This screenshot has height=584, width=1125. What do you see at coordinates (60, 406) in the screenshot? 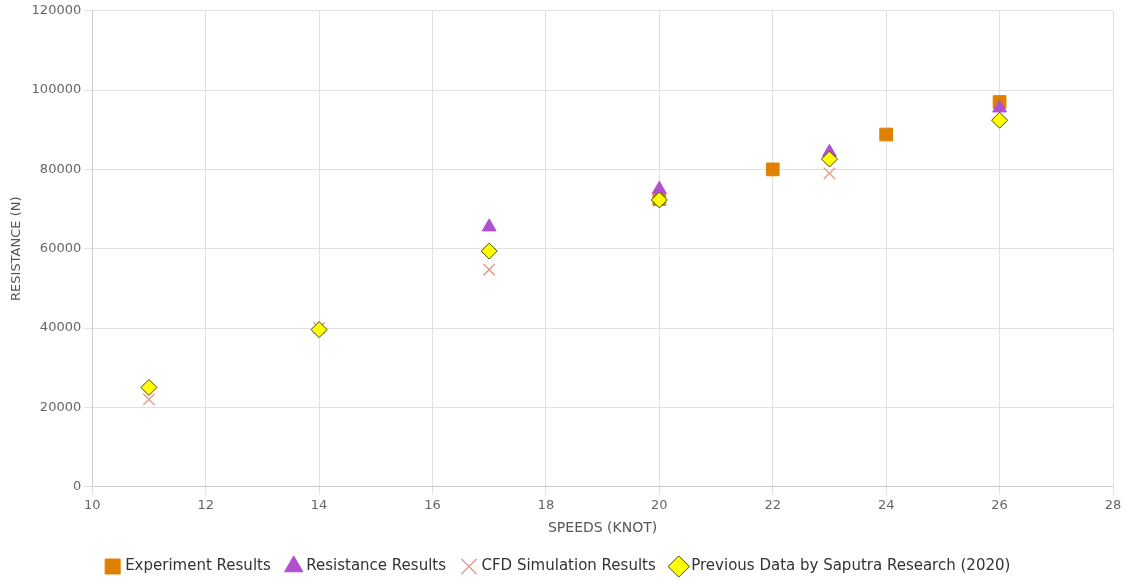
I see `y-tick-label: 20000` at bounding box center [60, 406].